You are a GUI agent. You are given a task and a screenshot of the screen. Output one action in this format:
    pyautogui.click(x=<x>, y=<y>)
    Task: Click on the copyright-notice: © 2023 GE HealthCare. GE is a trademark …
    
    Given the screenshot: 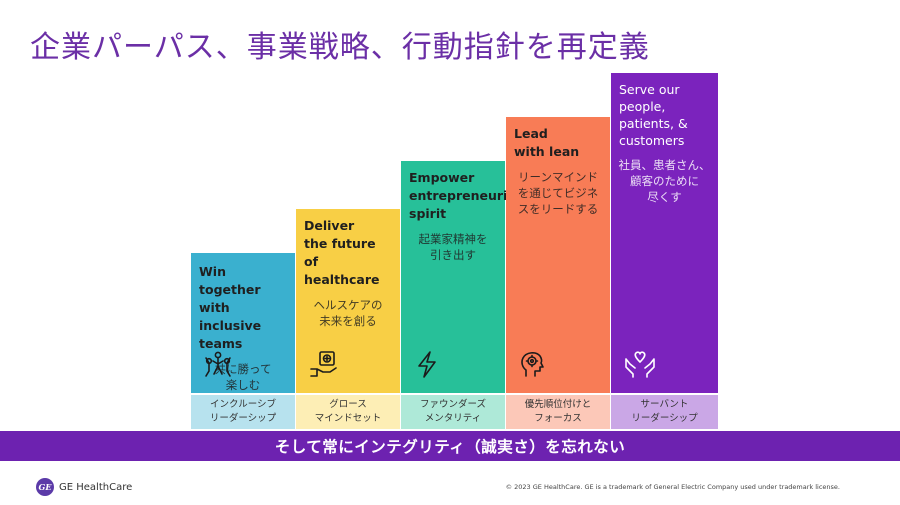 What is the action you would take?
    pyautogui.click(x=672, y=487)
    